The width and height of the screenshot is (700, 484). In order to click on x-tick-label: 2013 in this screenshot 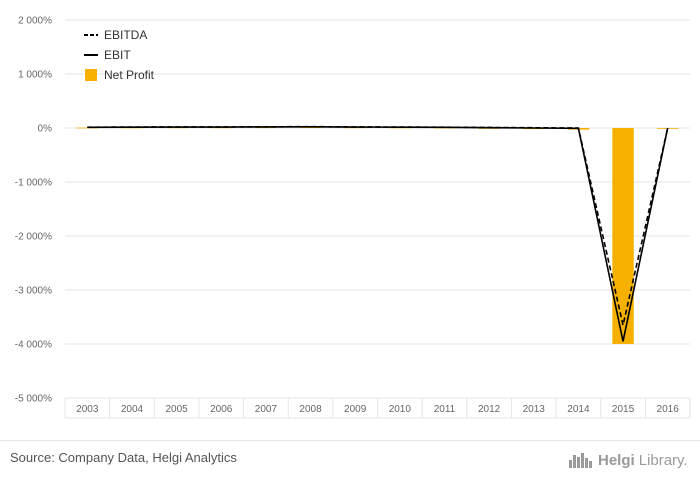, I will do `click(534, 409)`.